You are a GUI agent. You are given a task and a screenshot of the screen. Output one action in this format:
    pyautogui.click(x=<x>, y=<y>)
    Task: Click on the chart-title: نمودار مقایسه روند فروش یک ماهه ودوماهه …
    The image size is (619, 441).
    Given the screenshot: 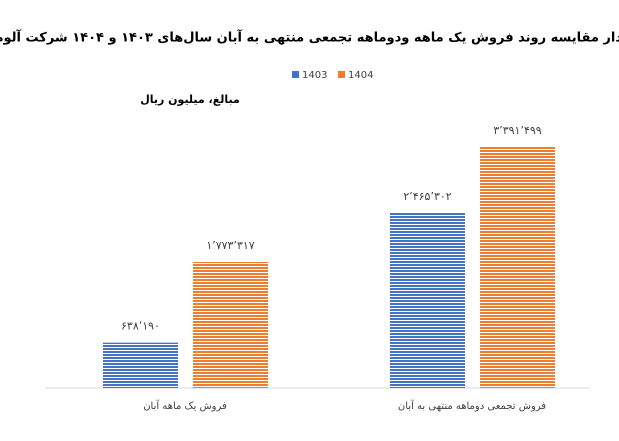 What is the action you would take?
    pyautogui.click(x=309, y=37)
    